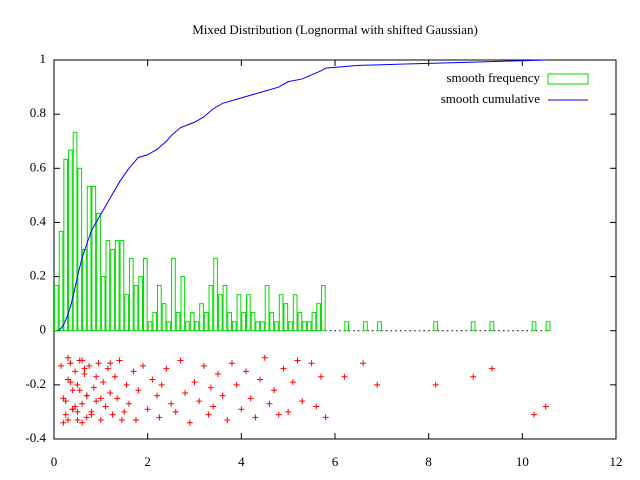 Image resolution: width=640 pixels, height=480 pixels. I want to click on x-tick-label: 8, so click(428, 461).